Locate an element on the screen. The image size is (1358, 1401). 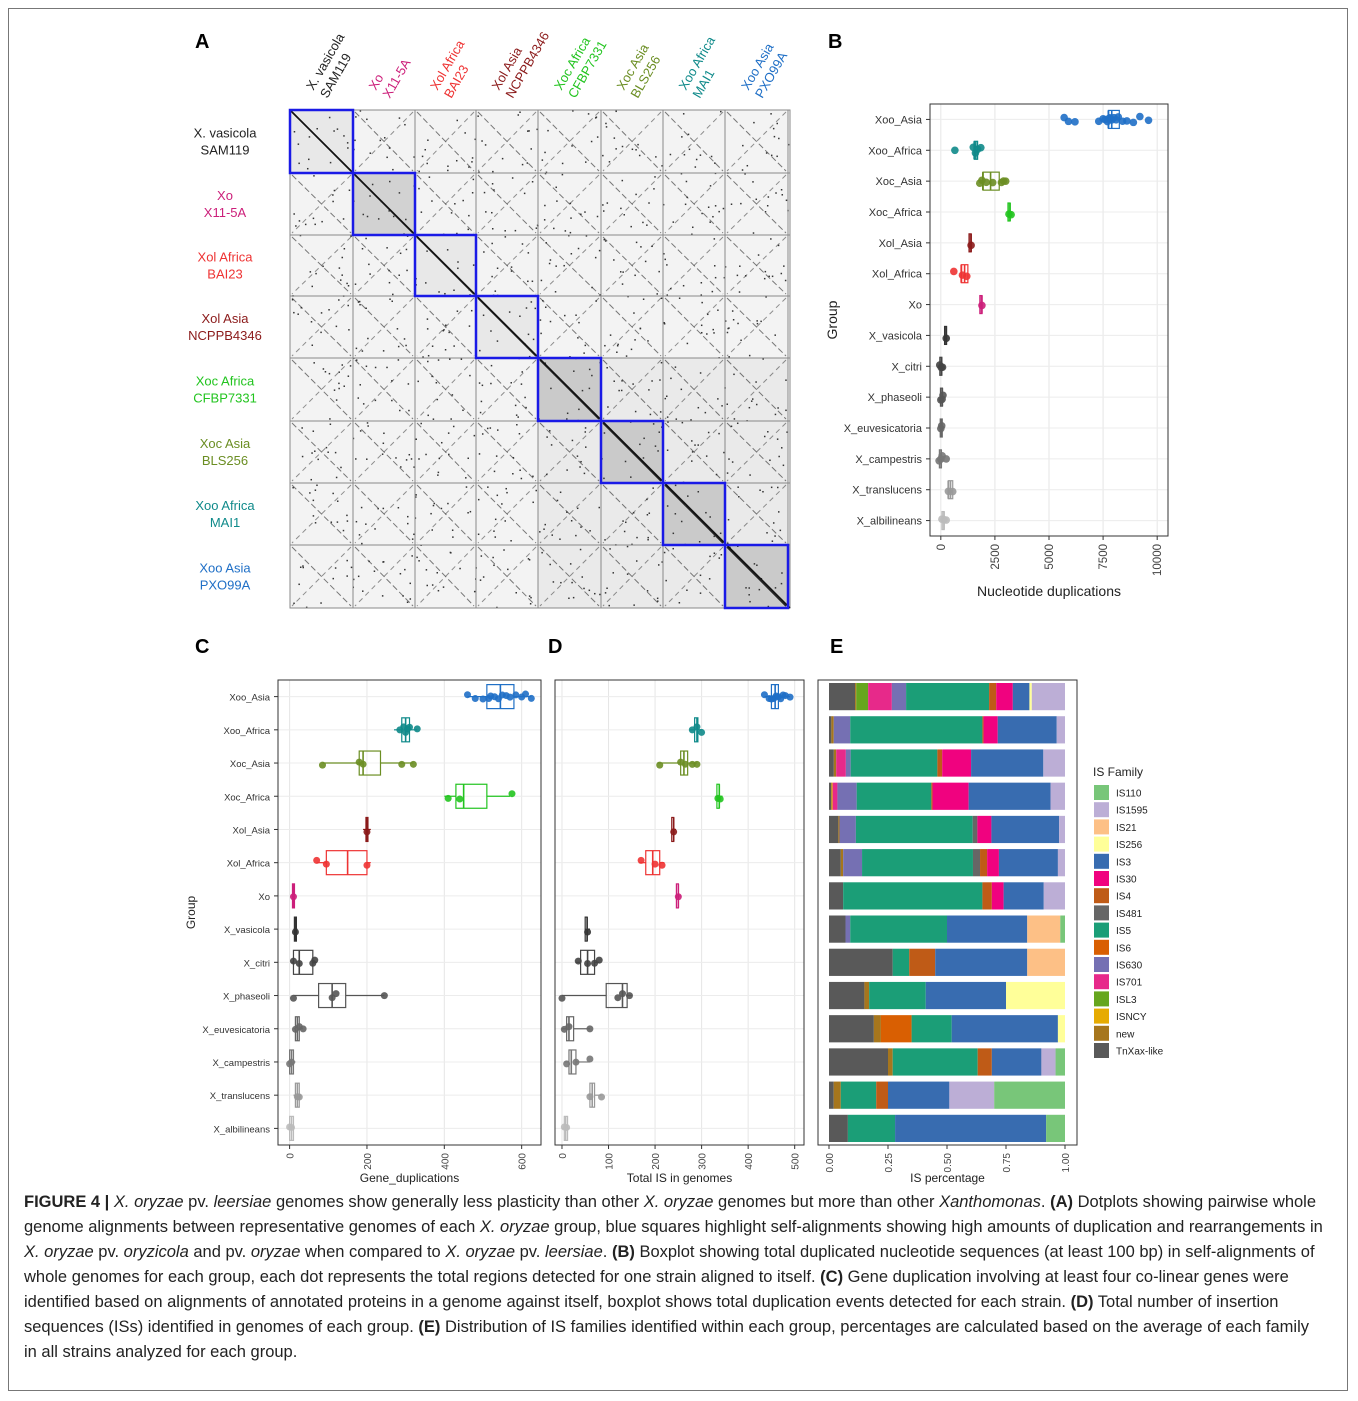
legend-swatch is located at coordinates (1101, 1050).